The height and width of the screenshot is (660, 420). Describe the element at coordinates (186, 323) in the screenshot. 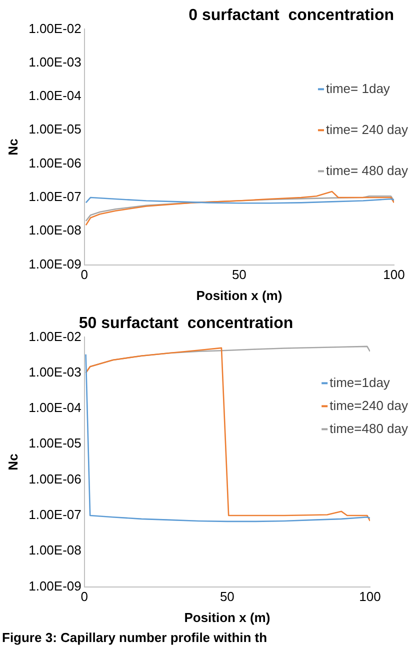

I see `chart-title: 50 surfactant concentration` at that location.